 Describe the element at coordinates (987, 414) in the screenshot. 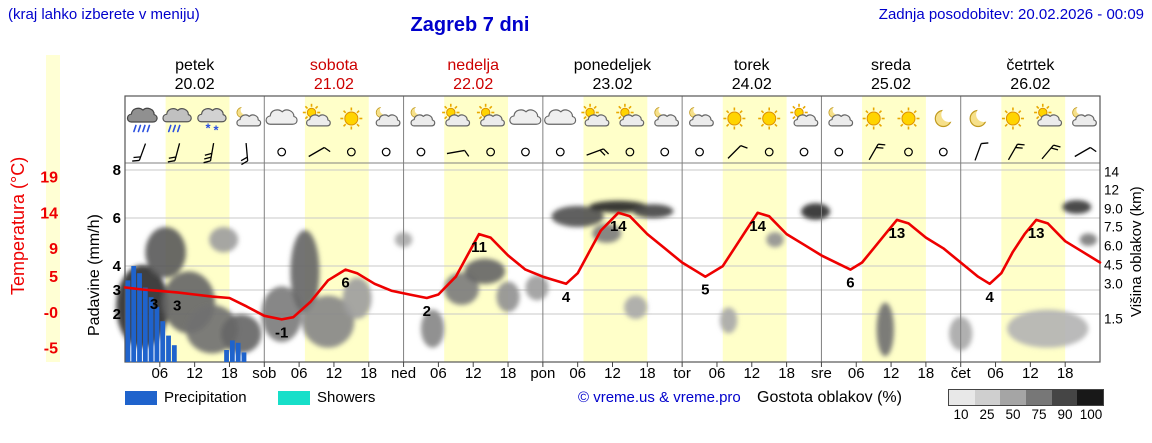

I see `density-scale-tick: 25` at that location.